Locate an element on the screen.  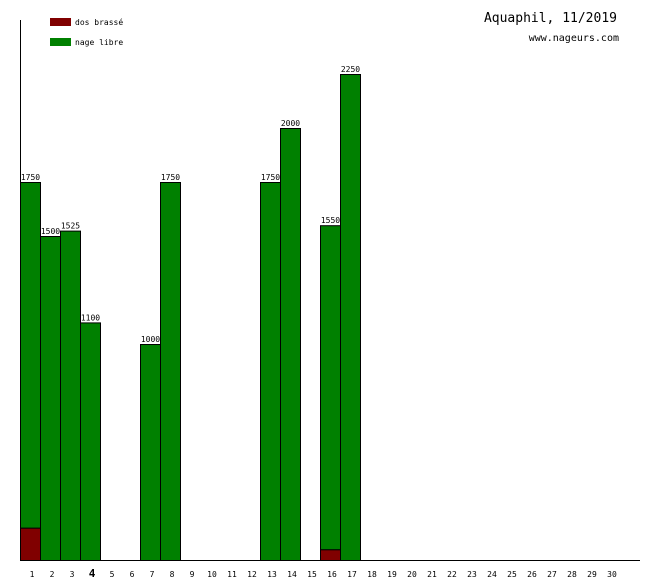
x-tick-label-15: 15 is located at coordinates (312, 574).